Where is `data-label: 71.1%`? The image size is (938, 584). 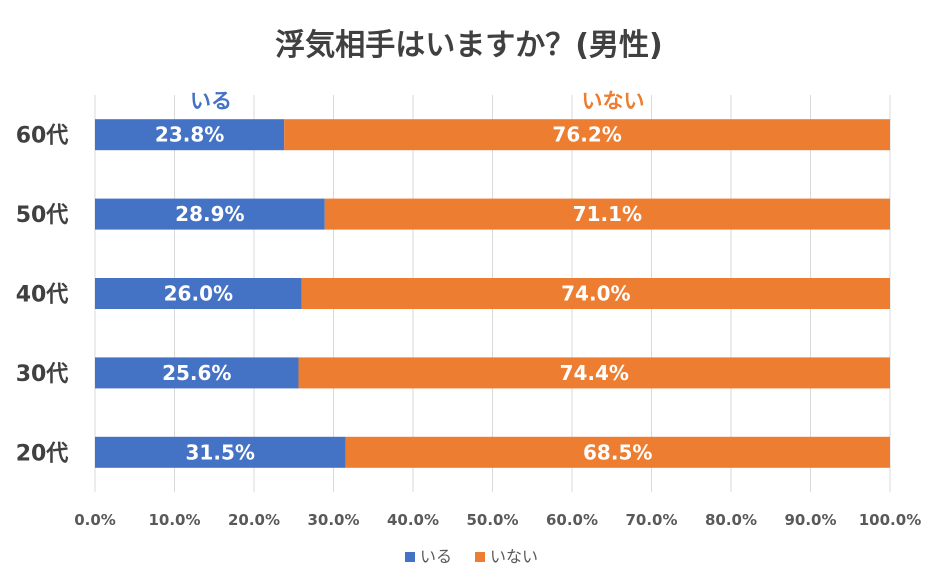 data-label: 71.1% is located at coordinates (607, 214).